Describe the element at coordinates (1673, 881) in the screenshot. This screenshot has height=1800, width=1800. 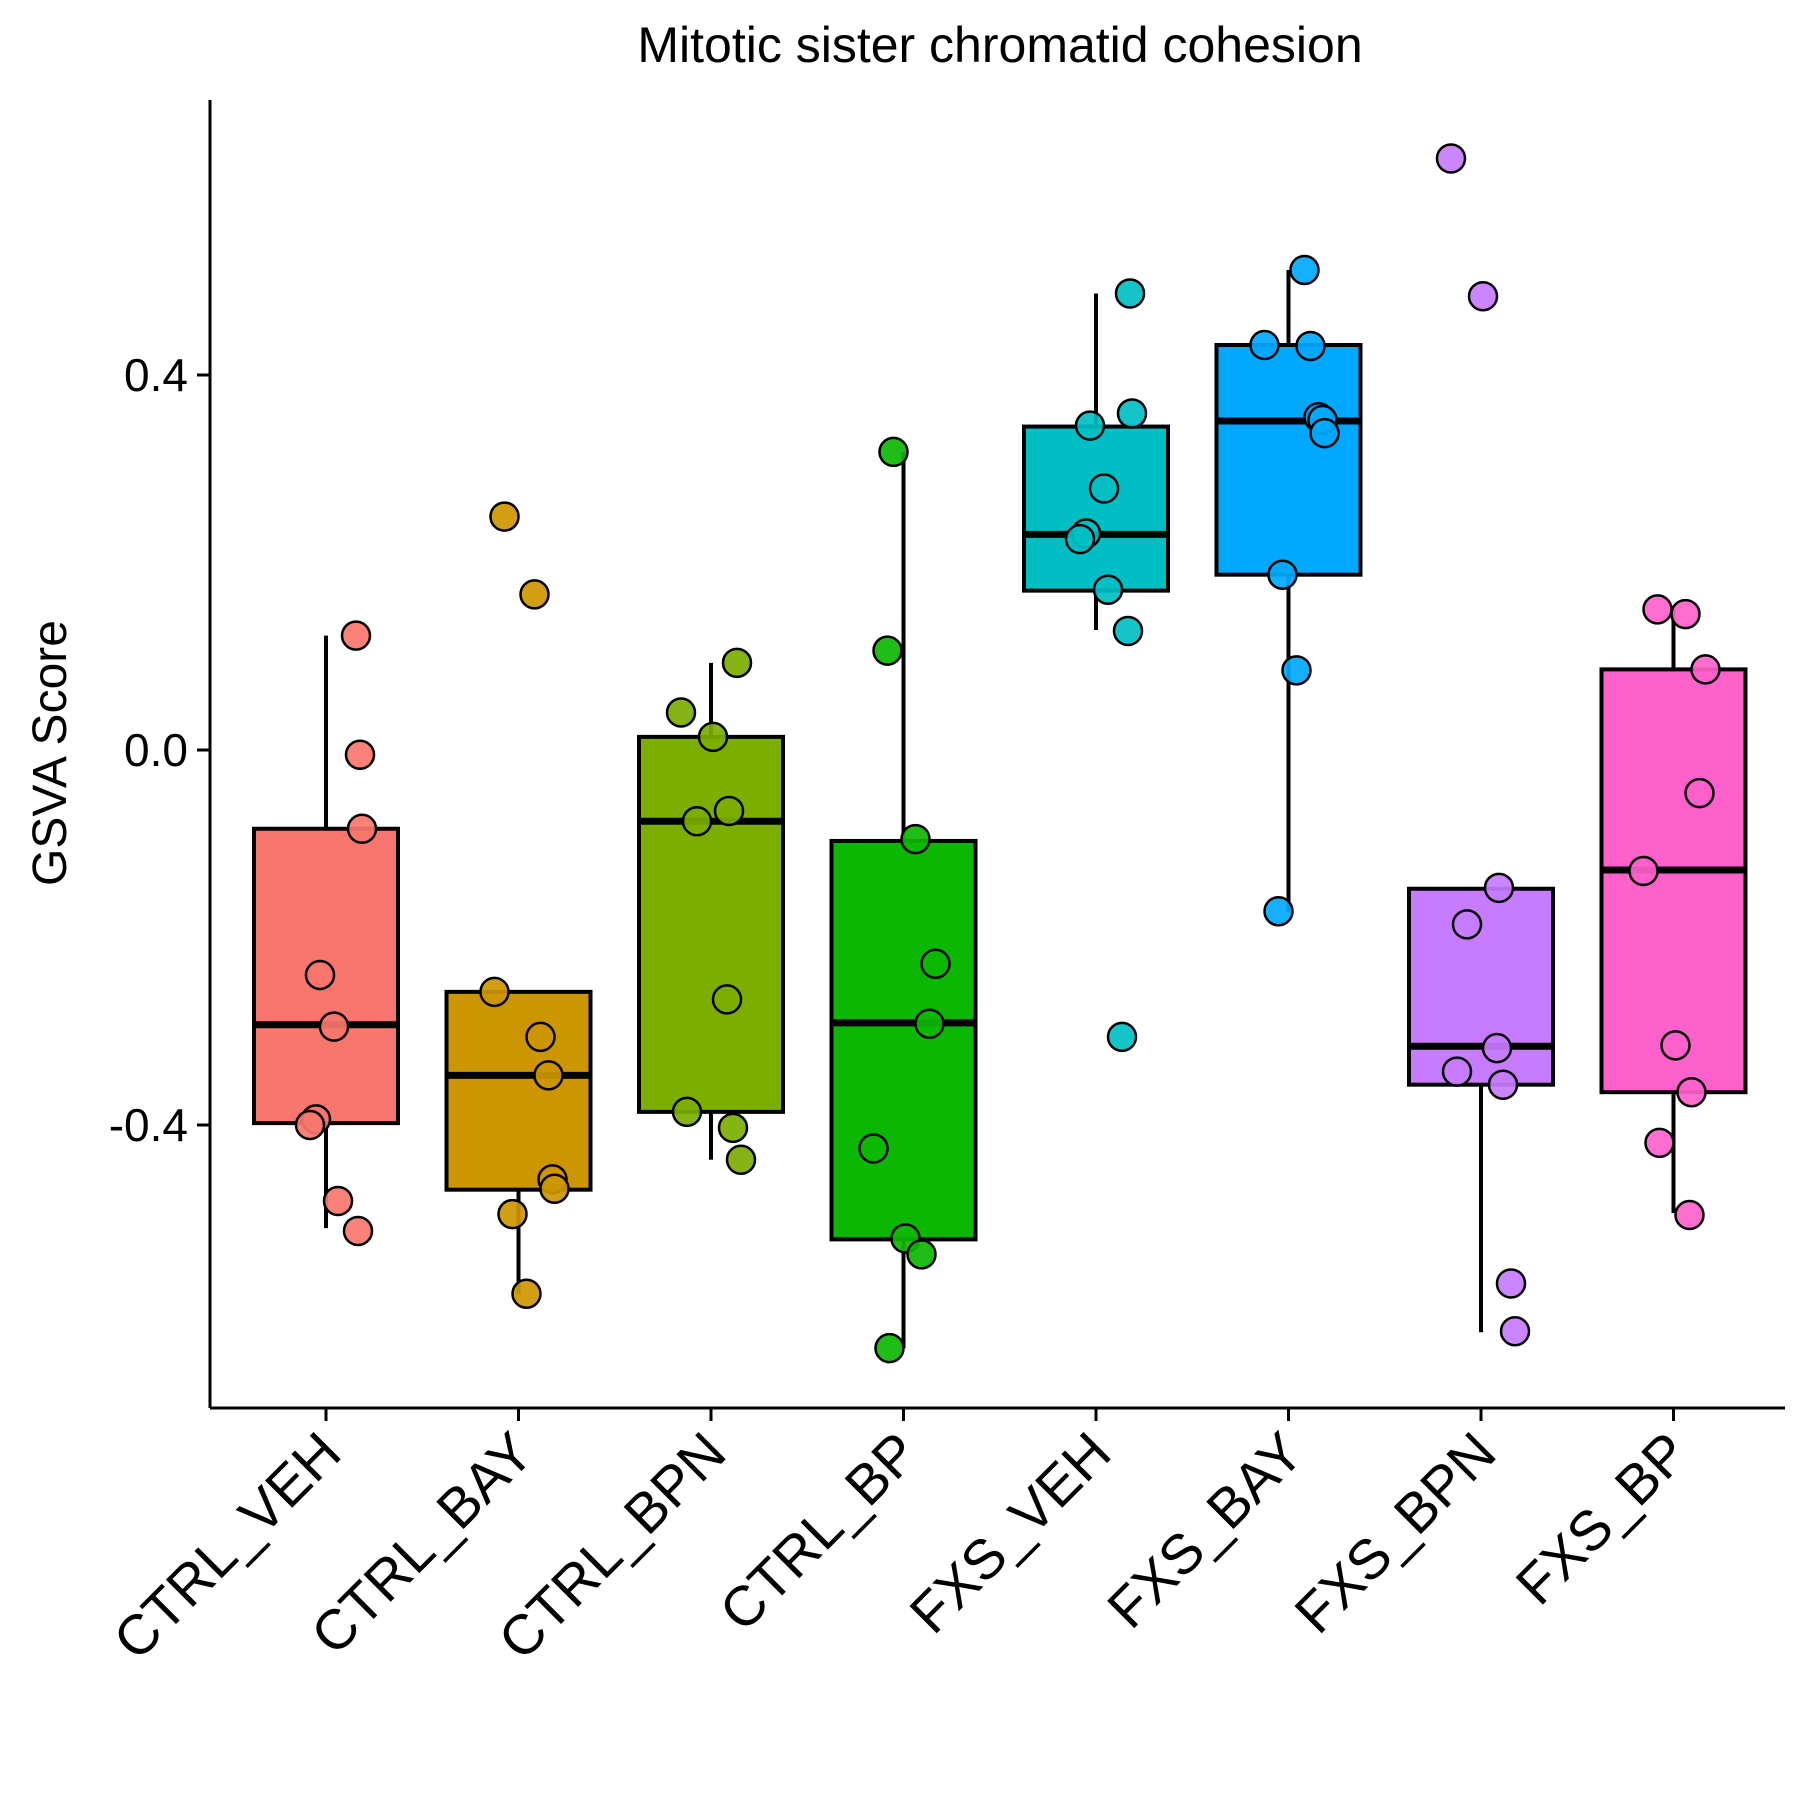
I see `box-fxs-bp` at that location.